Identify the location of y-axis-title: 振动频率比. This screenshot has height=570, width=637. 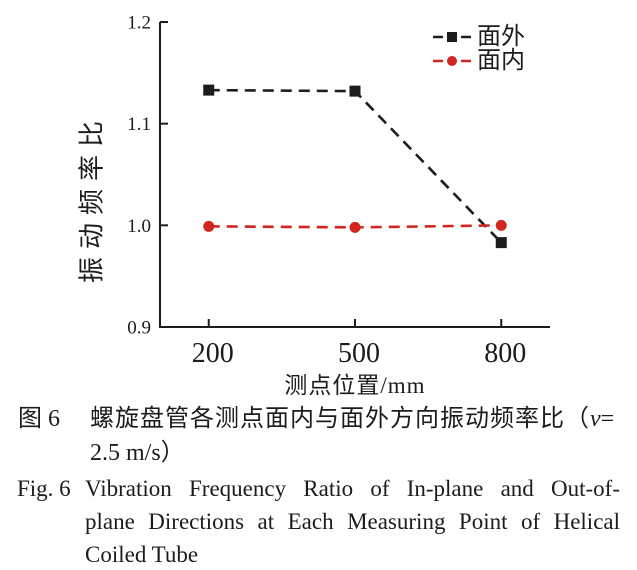
(92, 198).